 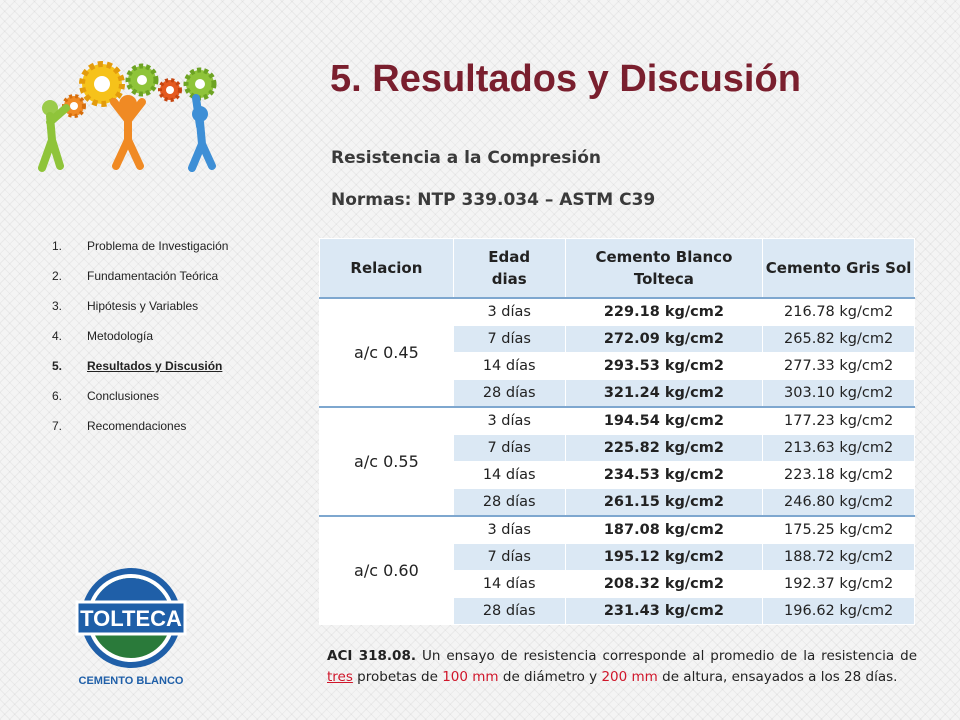 What do you see at coordinates (565, 79) in the screenshot?
I see `slide-title: 5. Resultados y Discusión` at bounding box center [565, 79].